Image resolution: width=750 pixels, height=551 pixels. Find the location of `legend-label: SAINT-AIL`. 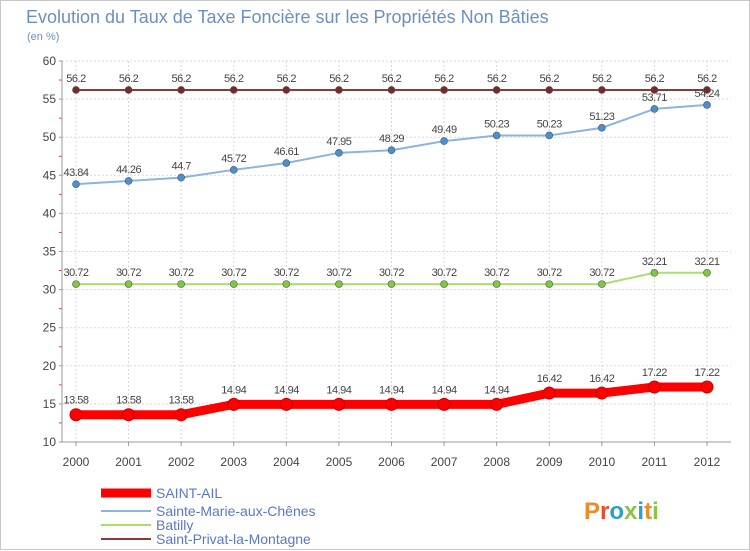

legend-label: SAINT-AIL is located at coordinates (189, 493).